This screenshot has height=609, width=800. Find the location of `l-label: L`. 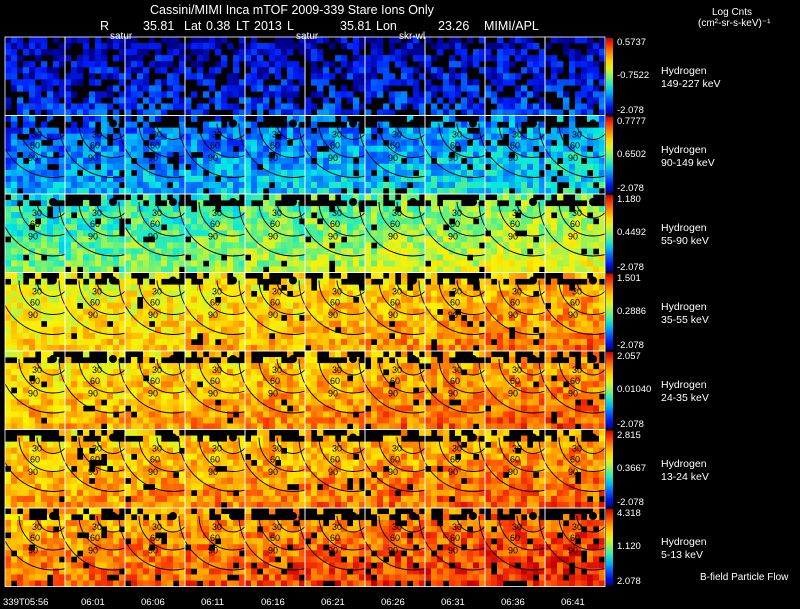

l-label: L is located at coordinates (290, 26).